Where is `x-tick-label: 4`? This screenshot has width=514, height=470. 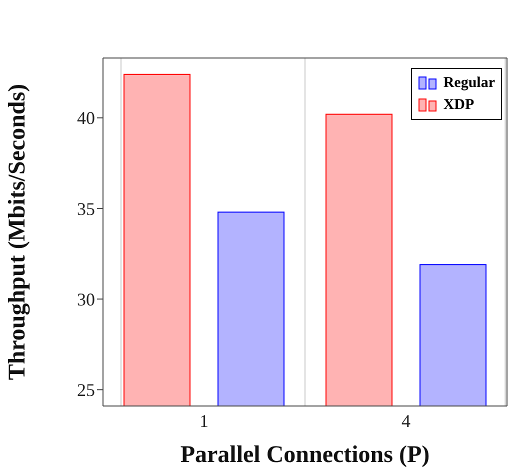 x-tick-label: 4 is located at coordinates (406, 420).